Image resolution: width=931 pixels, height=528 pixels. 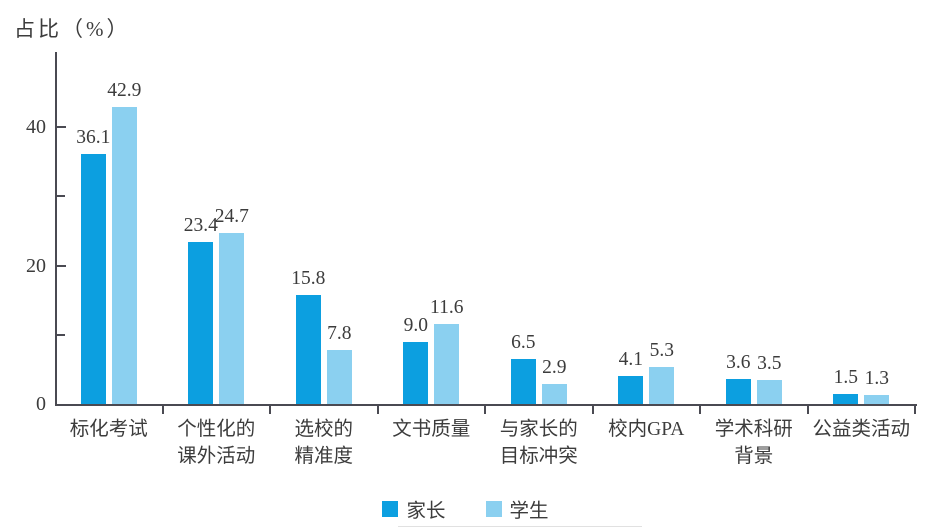 What do you see at coordinates (426, 511) in the screenshot?
I see `legend-label: 家长` at bounding box center [426, 511].